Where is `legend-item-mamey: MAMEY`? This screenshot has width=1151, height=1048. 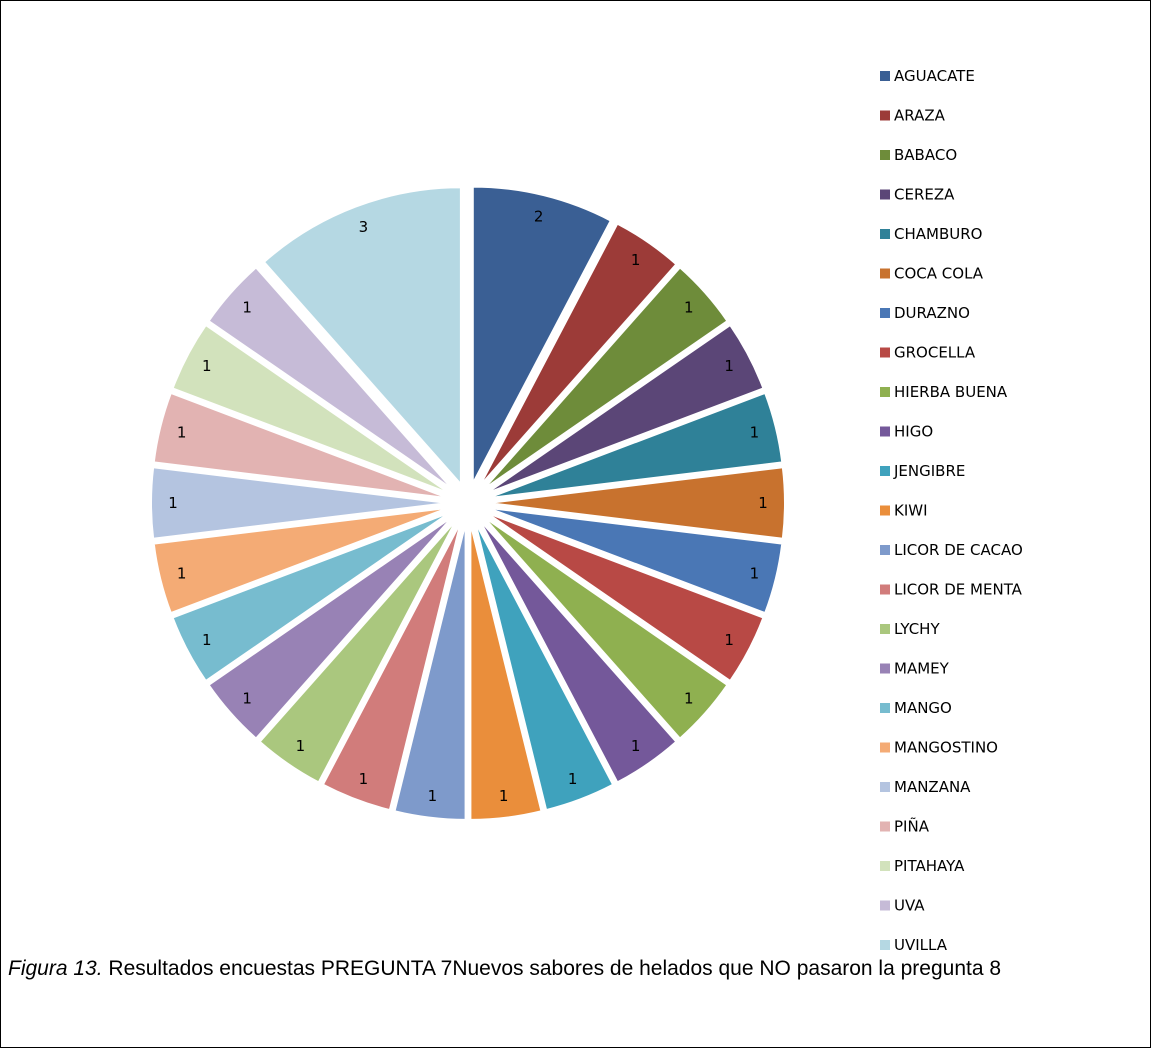 legend-item-mamey: MAMEY is located at coordinates (915, 669).